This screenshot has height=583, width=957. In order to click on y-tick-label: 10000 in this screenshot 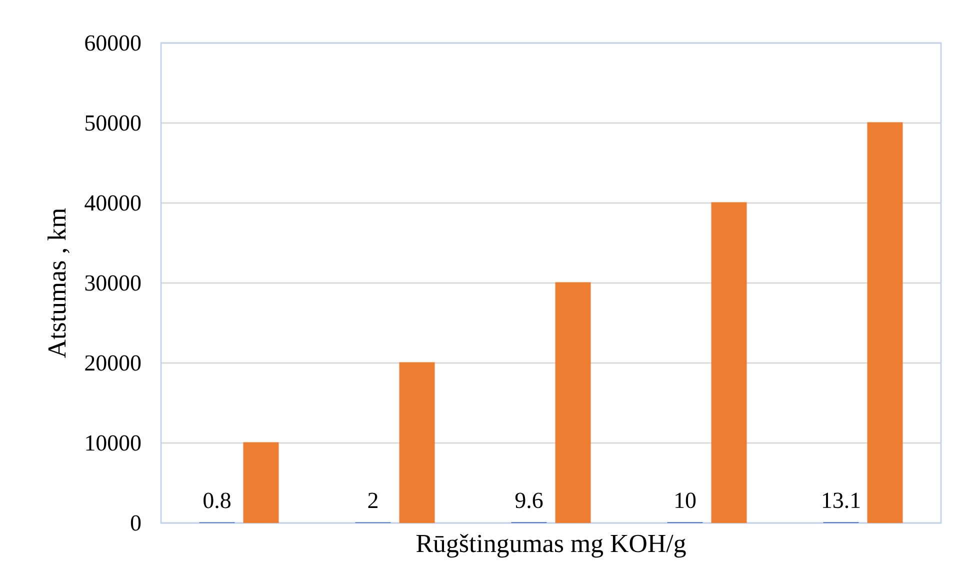, I will do `click(113, 443)`.